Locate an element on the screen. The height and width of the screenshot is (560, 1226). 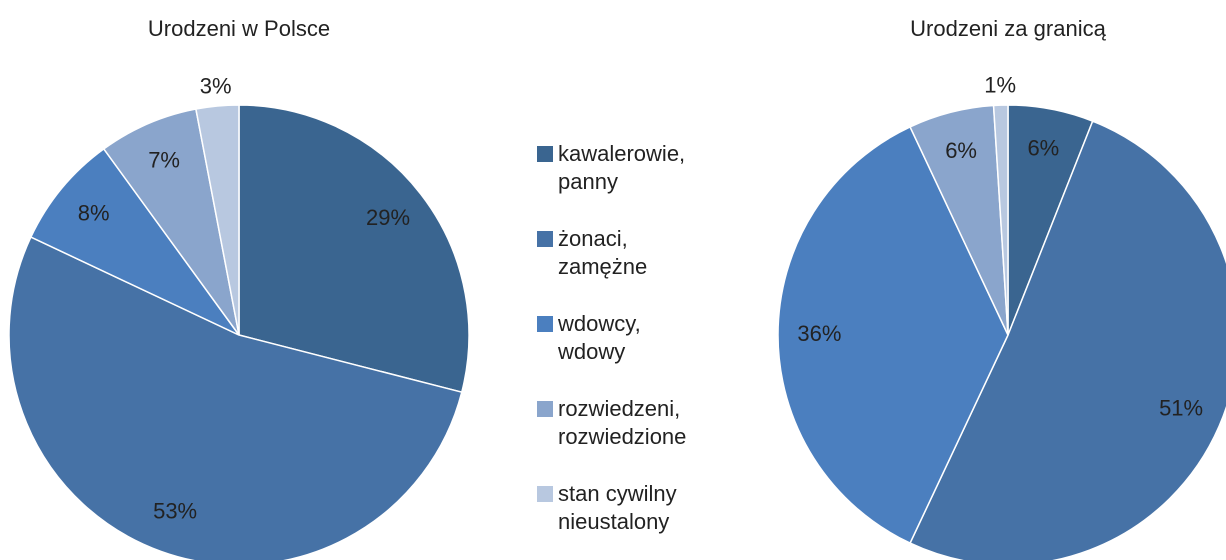
data-label: 51% is located at coordinates (1181, 408).